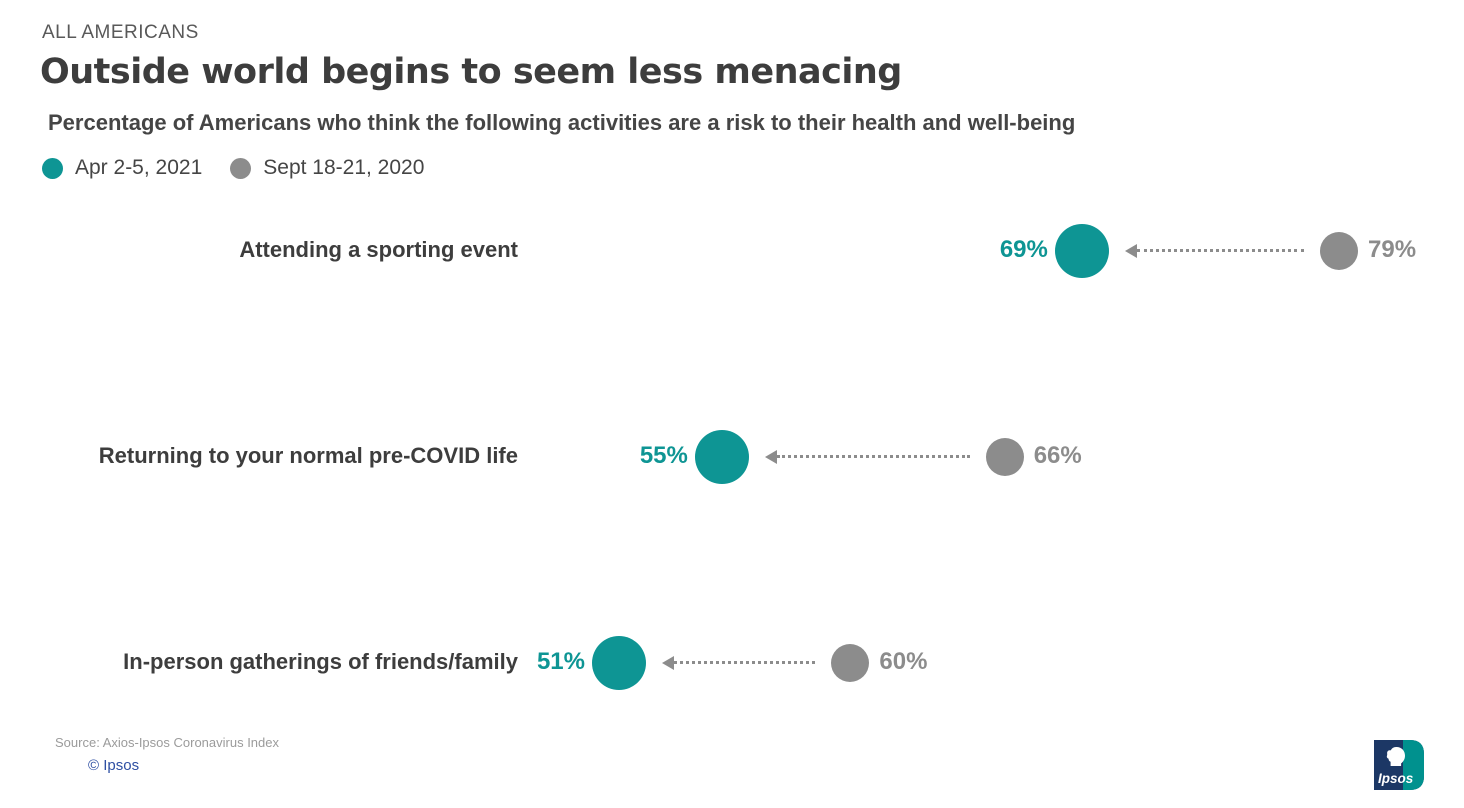 The image size is (1464, 808). Describe the element at coordinates (903, 661) in the screenshot. I see `previous-value-label: 60%` at that location.